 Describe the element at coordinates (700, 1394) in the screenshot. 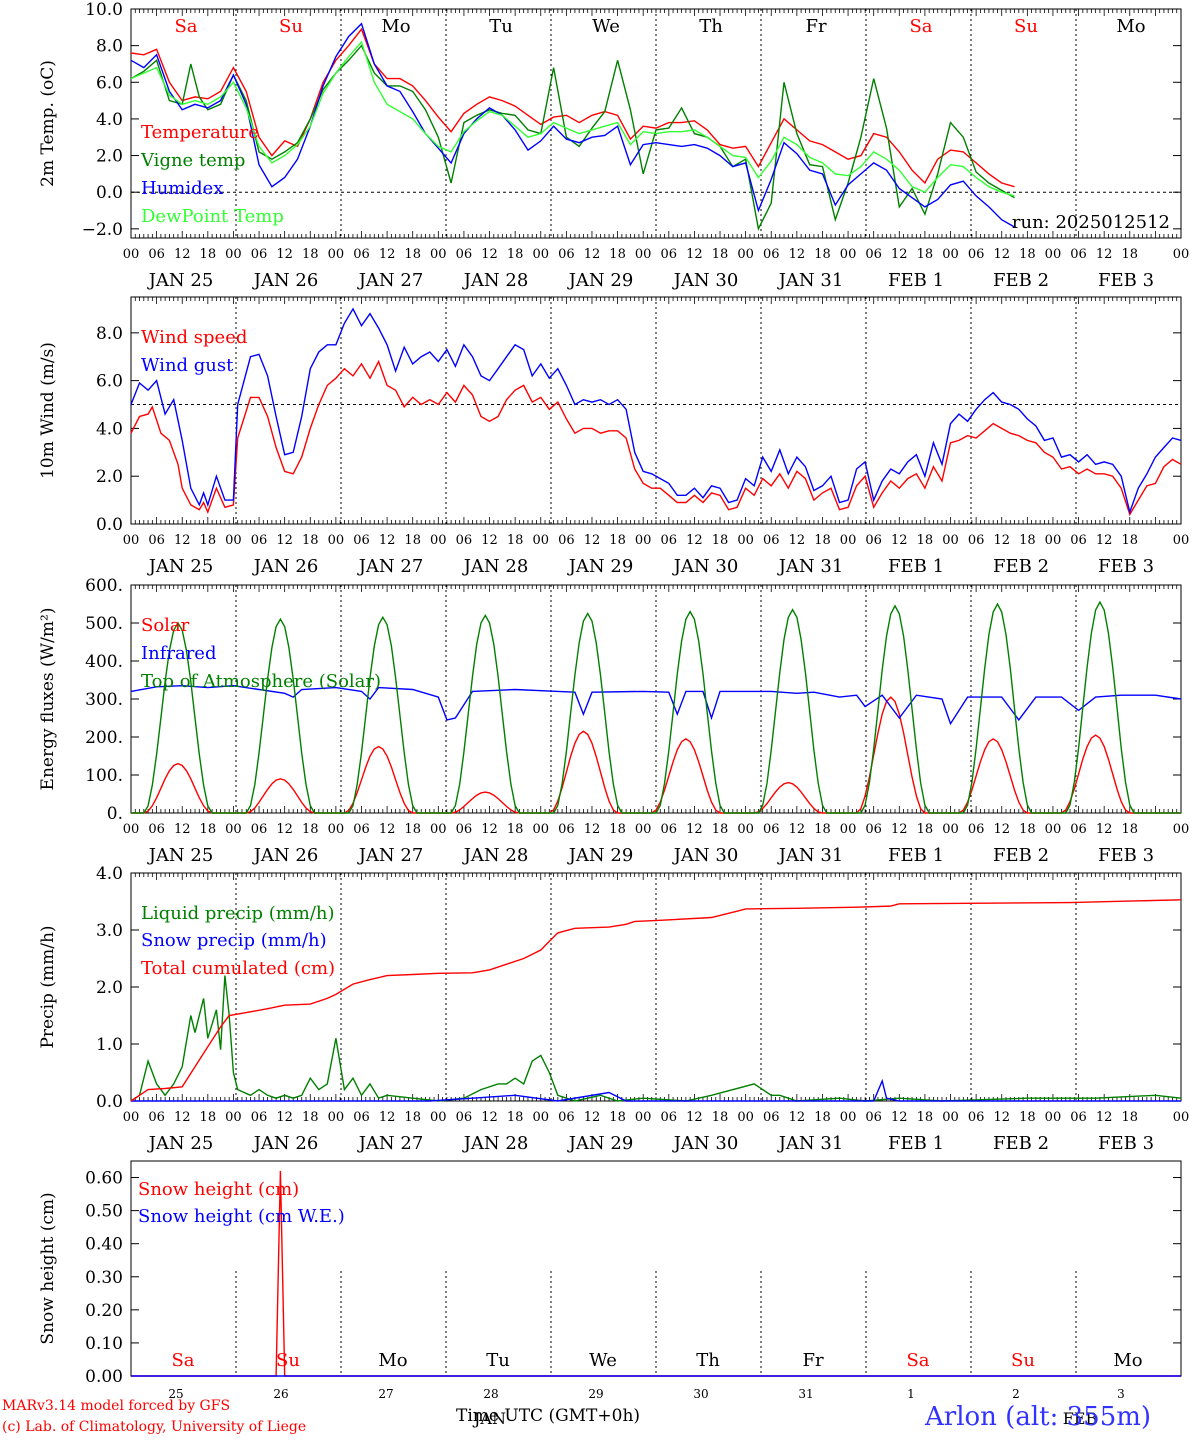

I see `day-number-label: 30` at that location.